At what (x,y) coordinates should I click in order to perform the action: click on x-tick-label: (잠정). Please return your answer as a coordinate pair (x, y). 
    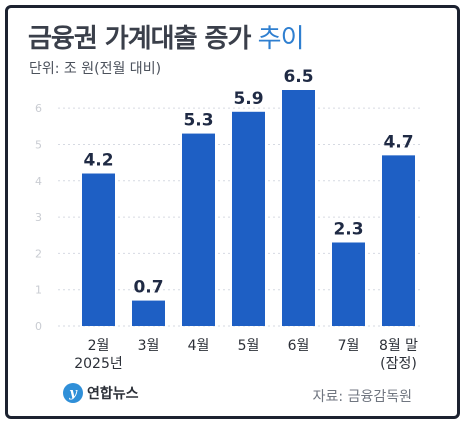
    Looking at the image, I should click on (398, 364).